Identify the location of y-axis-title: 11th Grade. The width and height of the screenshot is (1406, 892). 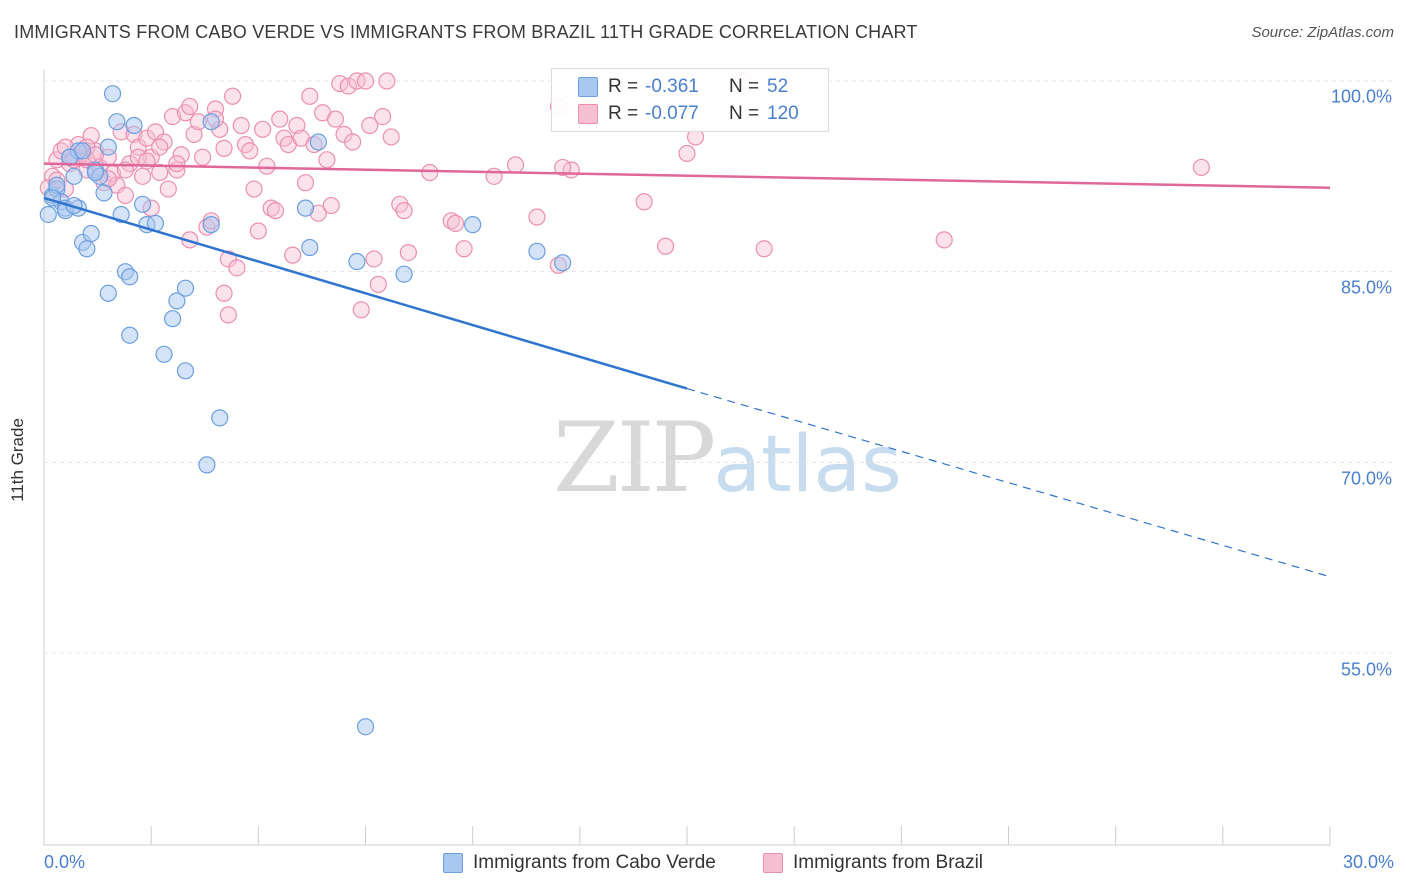
(17, 460).